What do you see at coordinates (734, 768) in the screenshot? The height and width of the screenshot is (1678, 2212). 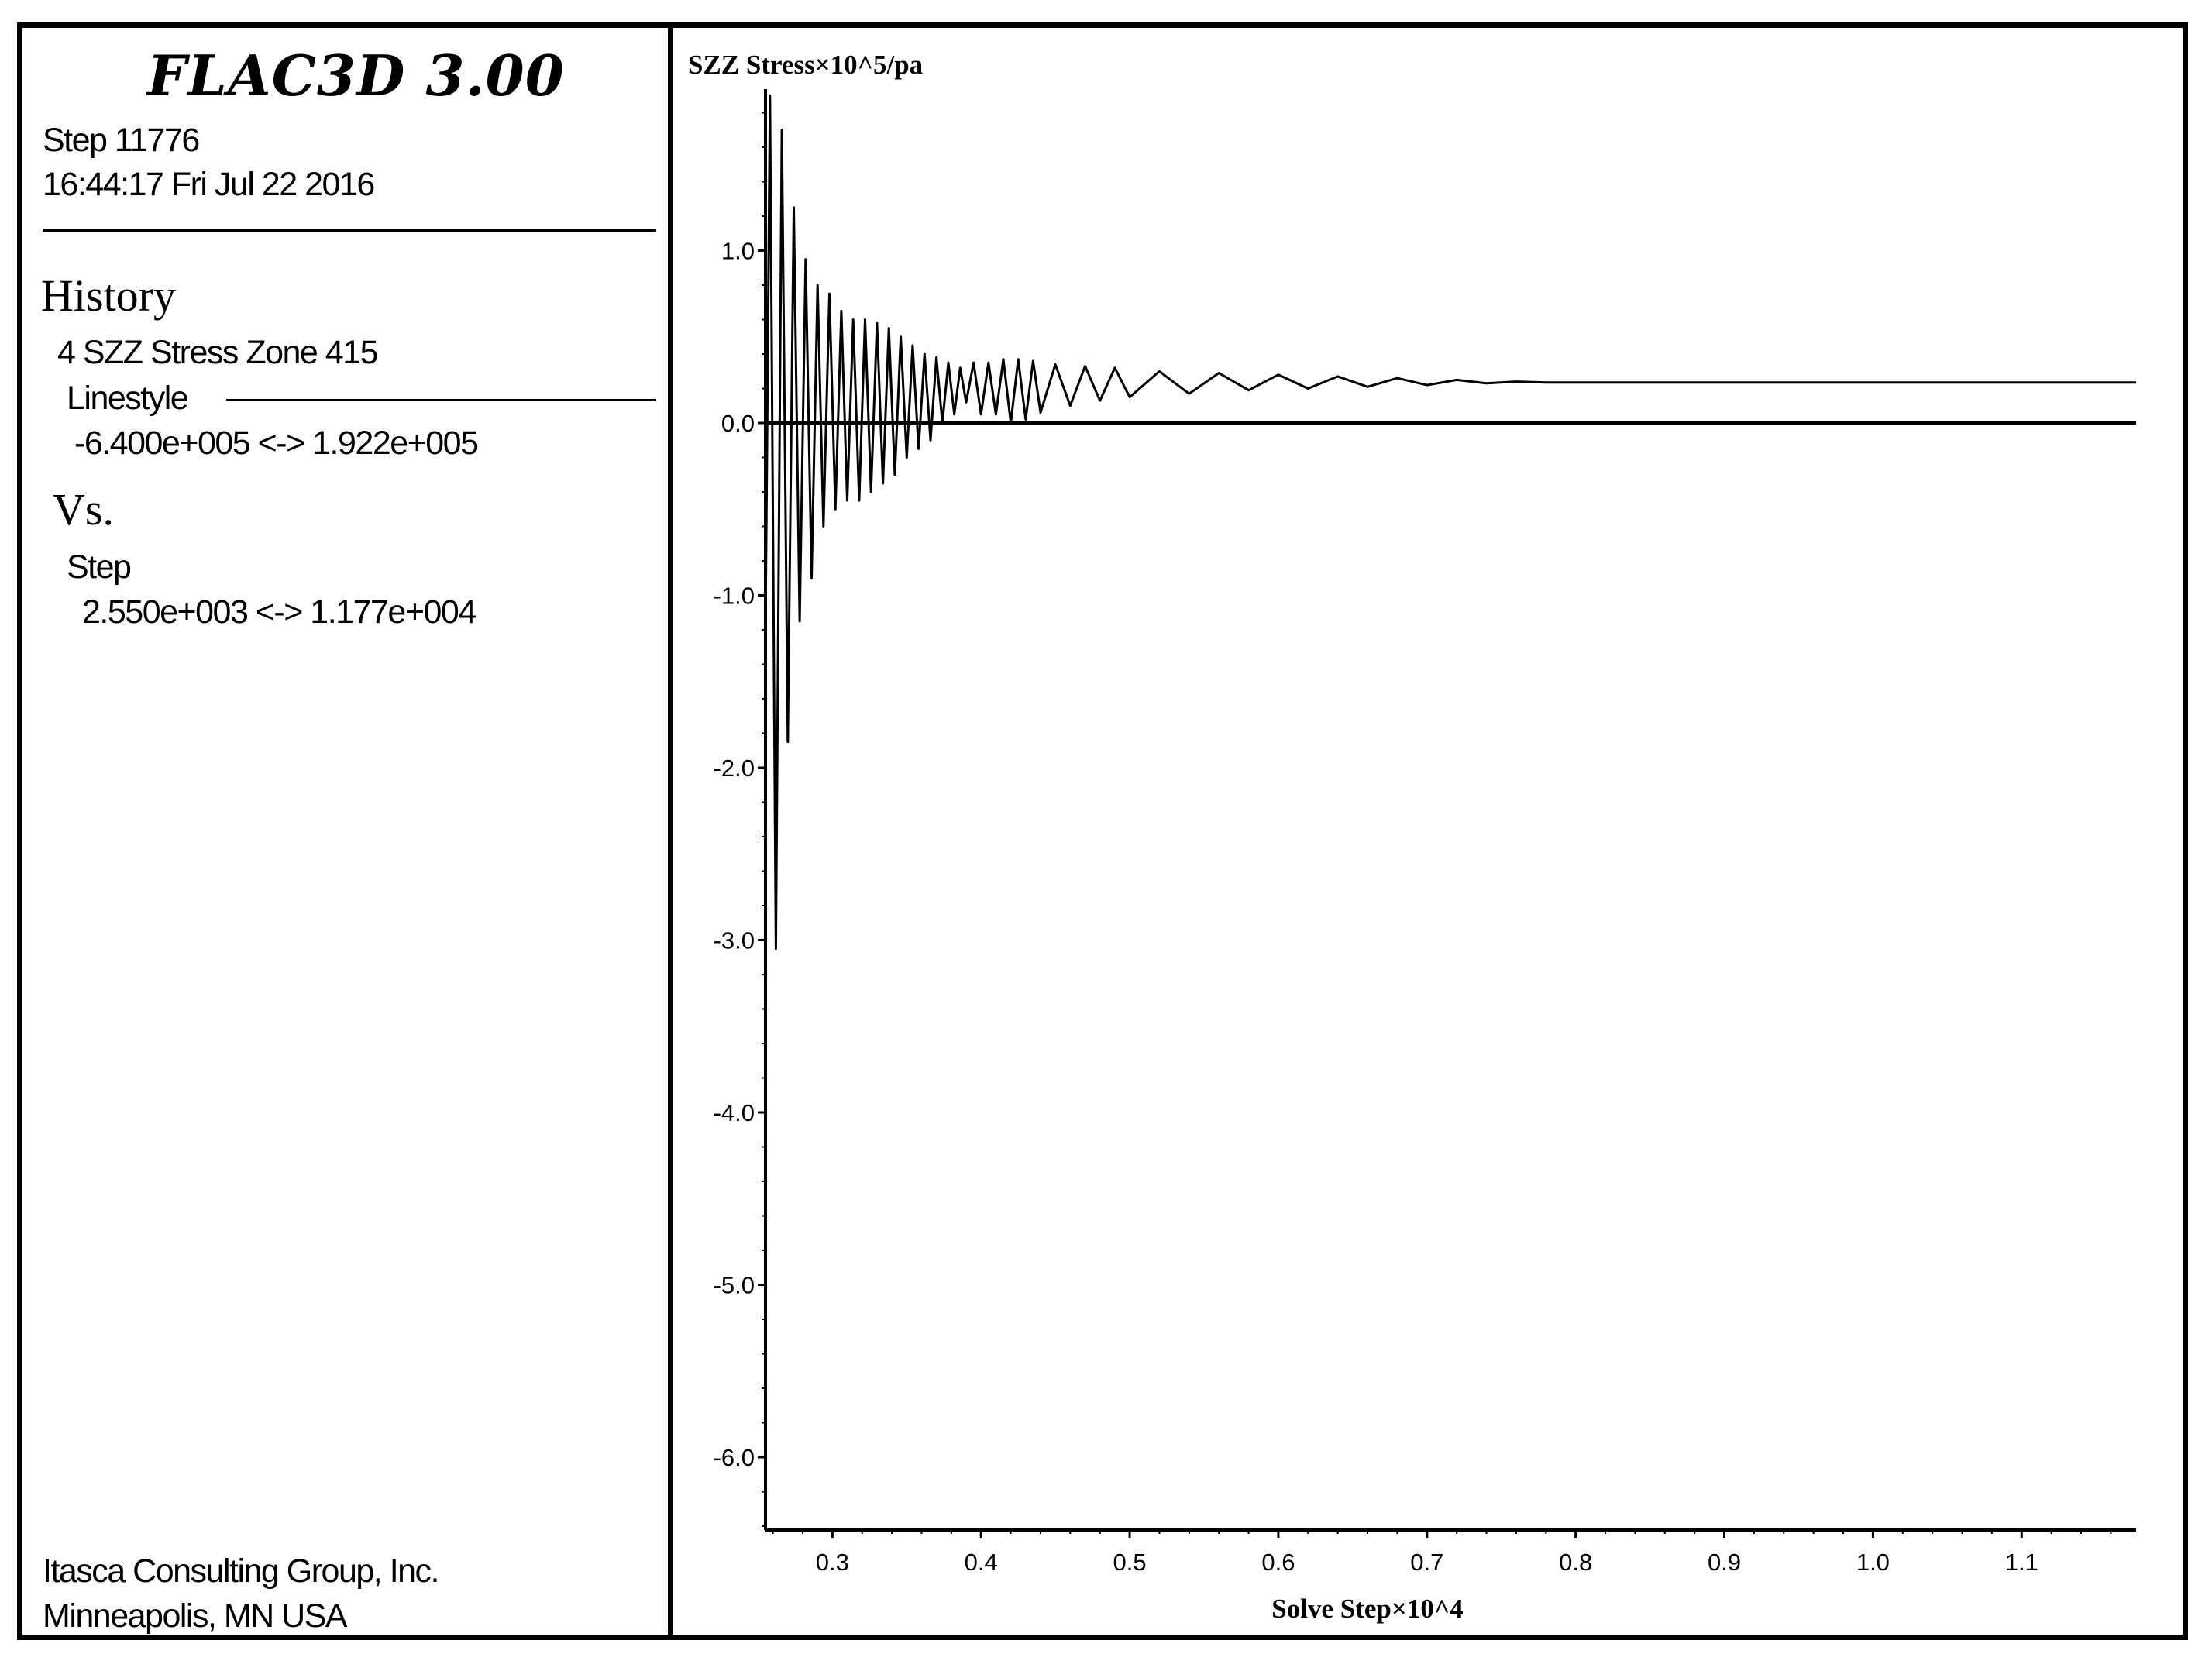 I see `y-tick-label: -2.0` at bounding box center [734, 768].